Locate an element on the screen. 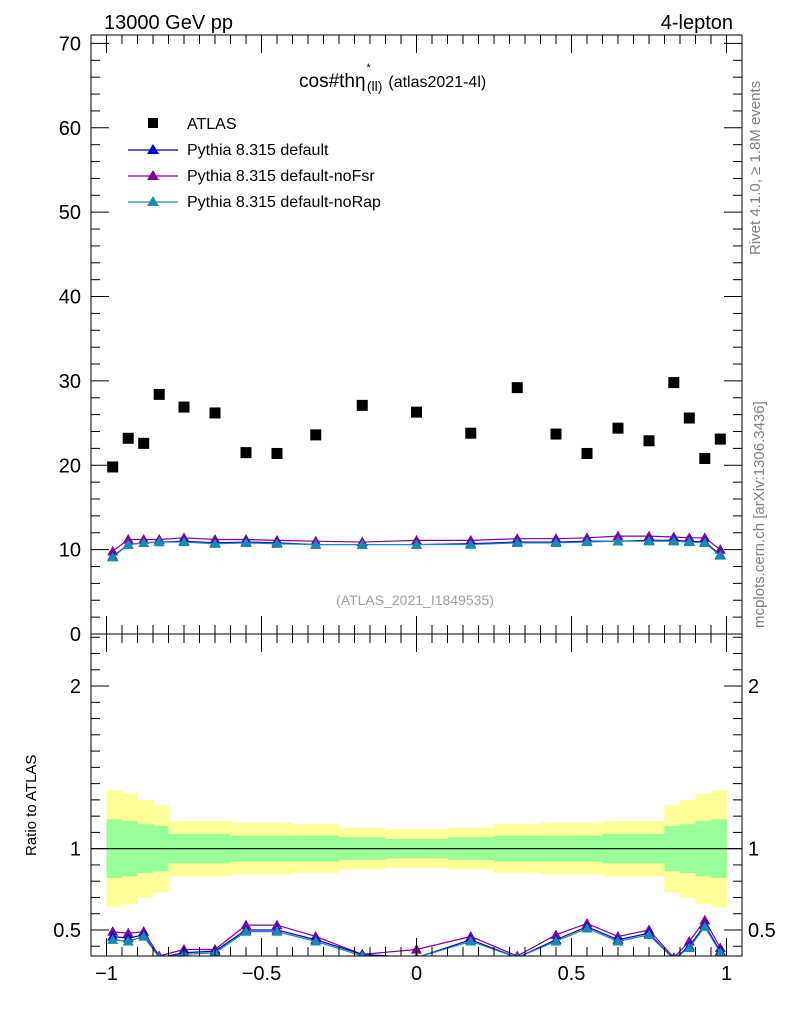 The width and height of the screenshot is (786, 1024). main-y-tick-label: 30 is located at coordinates (70, 382).